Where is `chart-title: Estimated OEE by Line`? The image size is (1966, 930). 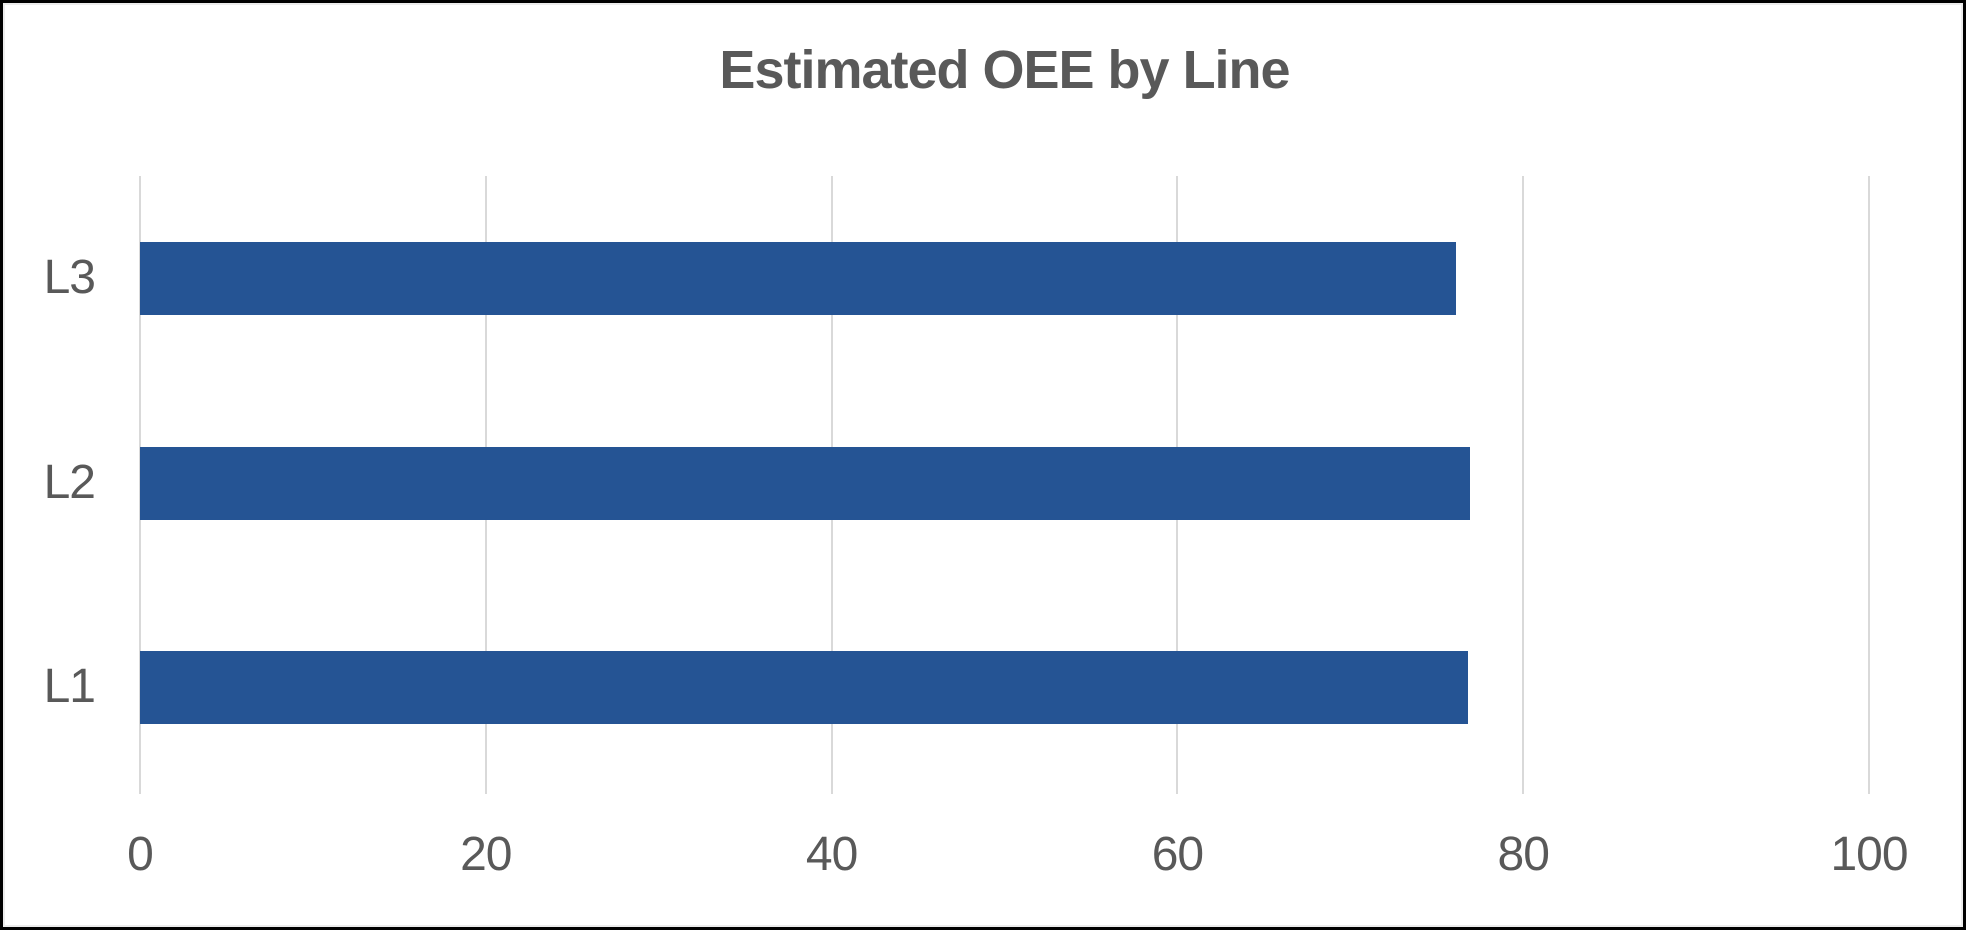 chart-title: Estimated OEE by Line is located at coordinates (1004, 70).